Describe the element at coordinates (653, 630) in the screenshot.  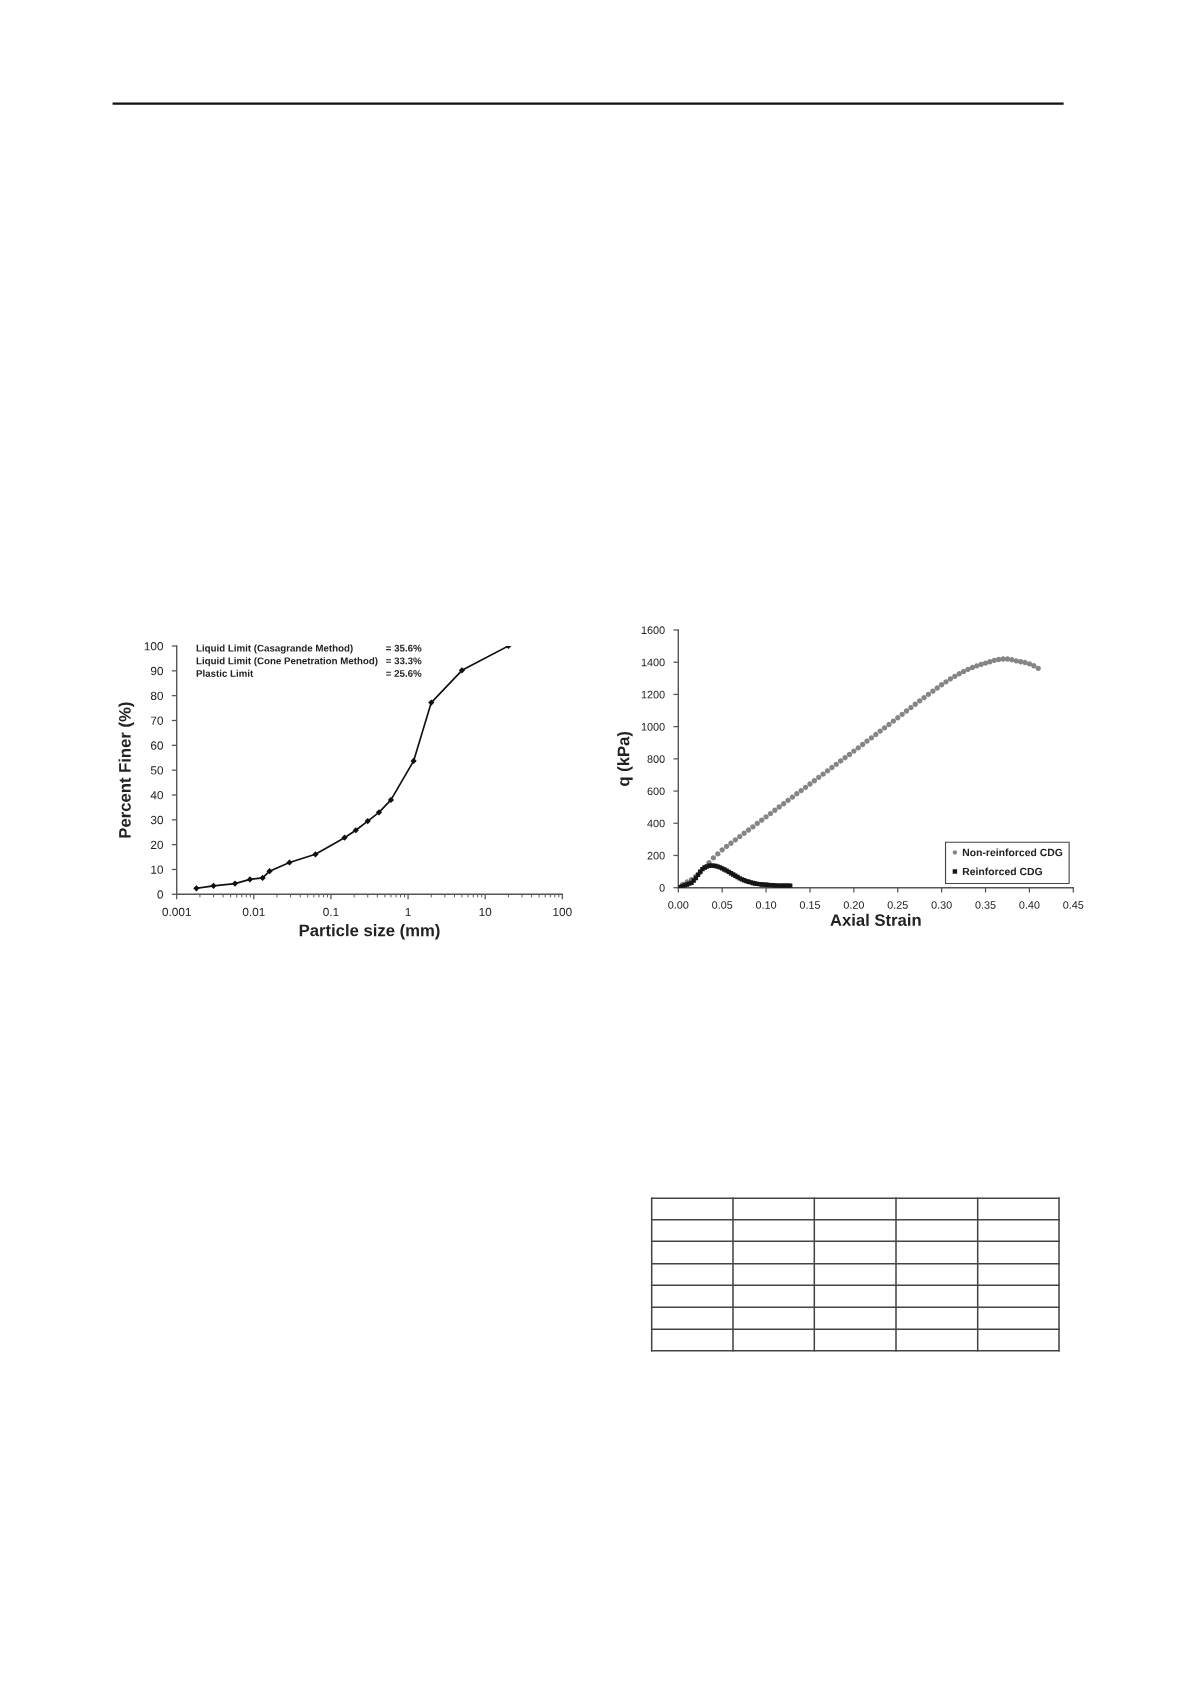
I see `y-tick-label: 1600` at that location.